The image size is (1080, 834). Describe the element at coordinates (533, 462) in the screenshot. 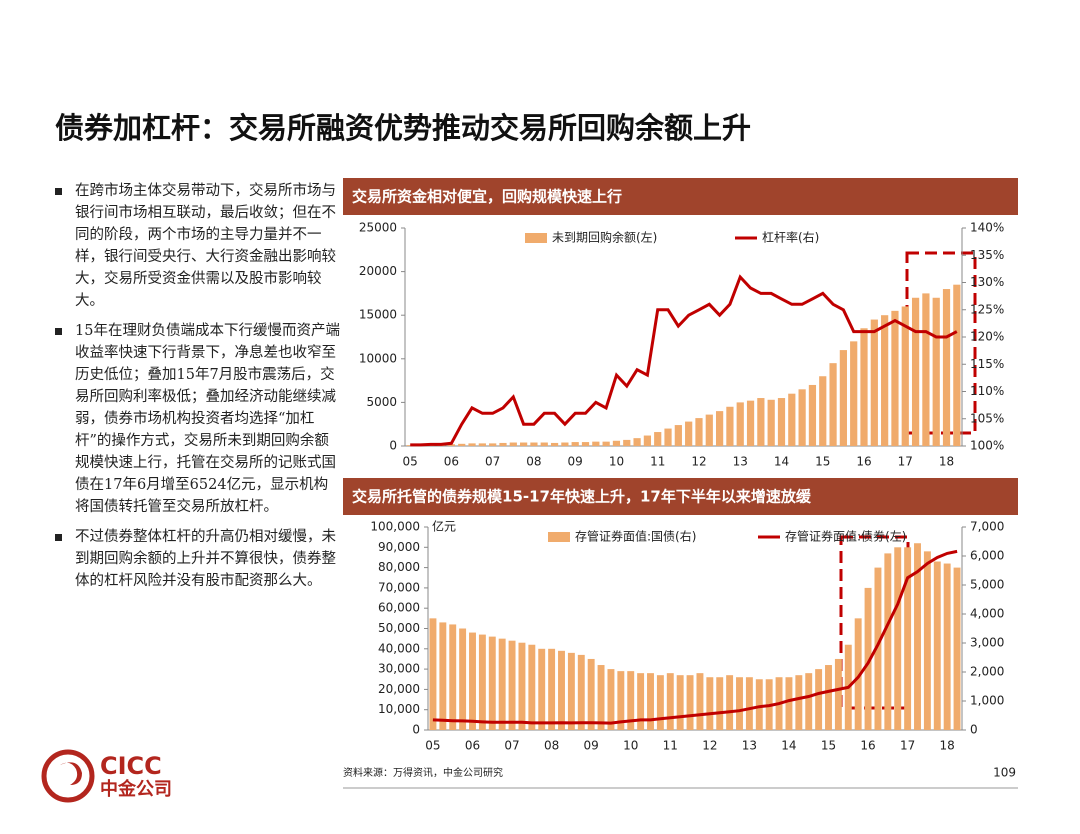

I see `x-tick-label: 08` at that location.